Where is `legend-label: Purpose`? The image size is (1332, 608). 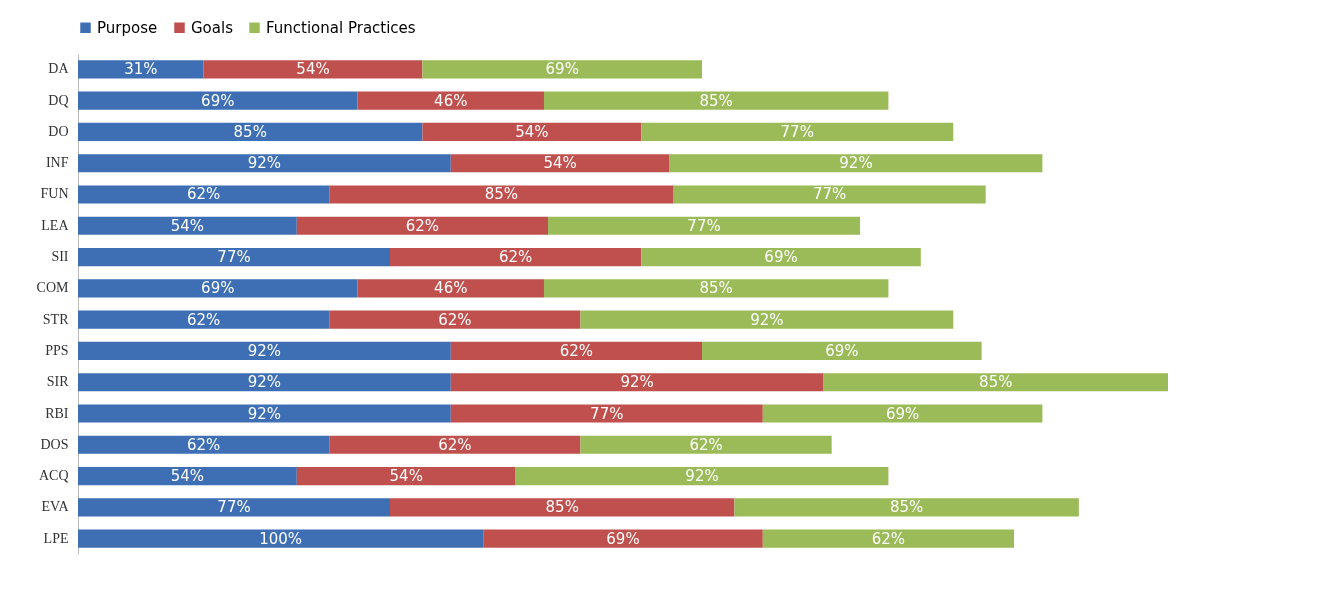 legend-label: Purpose is located at coordinates (127, 27).